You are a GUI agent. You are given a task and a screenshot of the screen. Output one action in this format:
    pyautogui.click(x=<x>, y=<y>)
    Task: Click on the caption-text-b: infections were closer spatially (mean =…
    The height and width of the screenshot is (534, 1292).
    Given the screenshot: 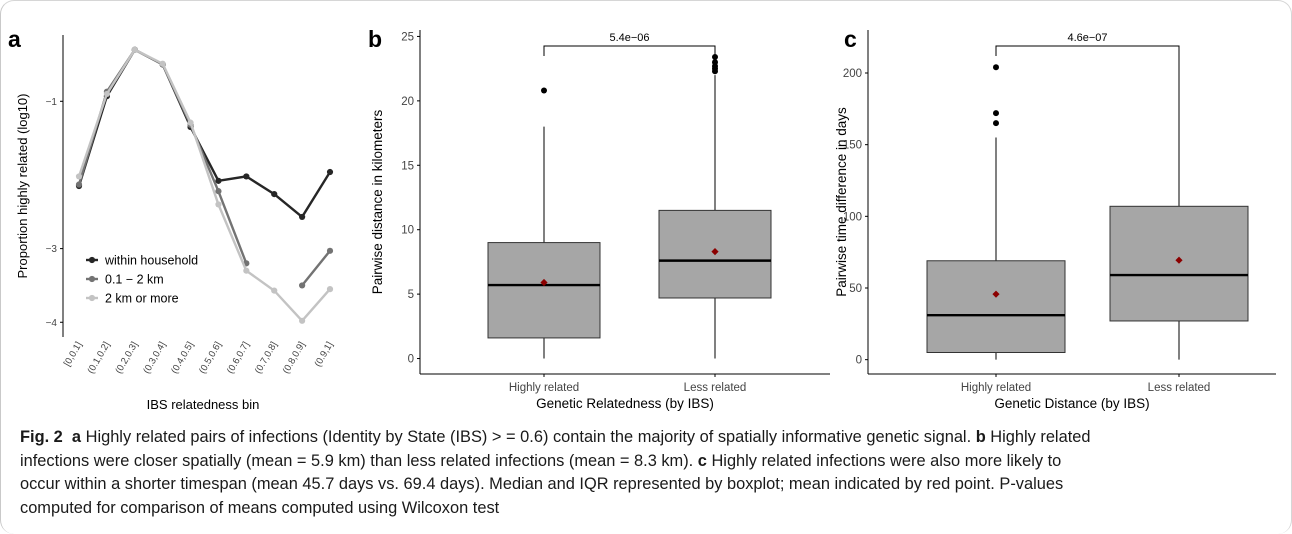 What is the action you would take?
    pyautogui.click(x=359, y=460)
    